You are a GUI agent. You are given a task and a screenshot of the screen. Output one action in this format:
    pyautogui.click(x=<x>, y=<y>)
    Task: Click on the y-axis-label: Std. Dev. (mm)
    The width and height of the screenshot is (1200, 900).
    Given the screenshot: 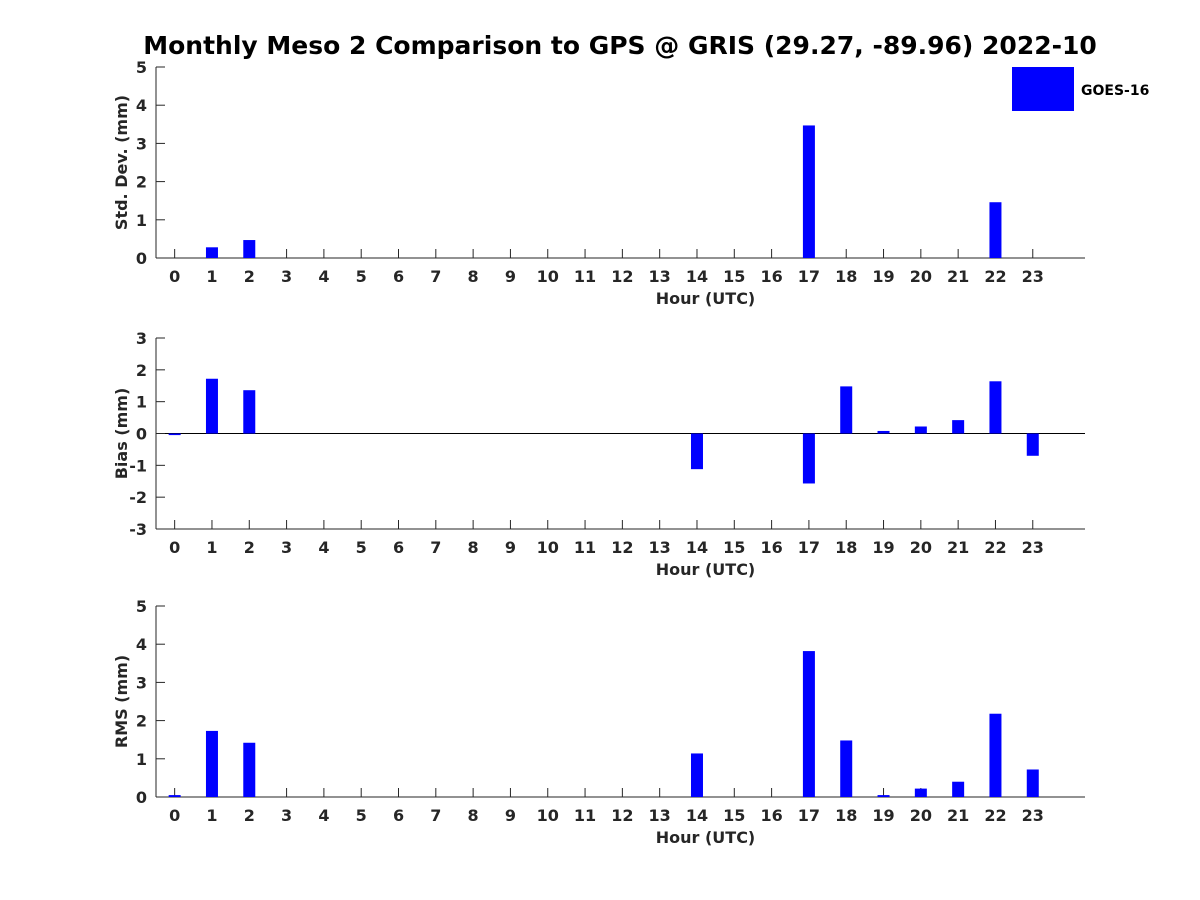 What is the action you would take?
    pyautogui.click(x=121, y=162)
    